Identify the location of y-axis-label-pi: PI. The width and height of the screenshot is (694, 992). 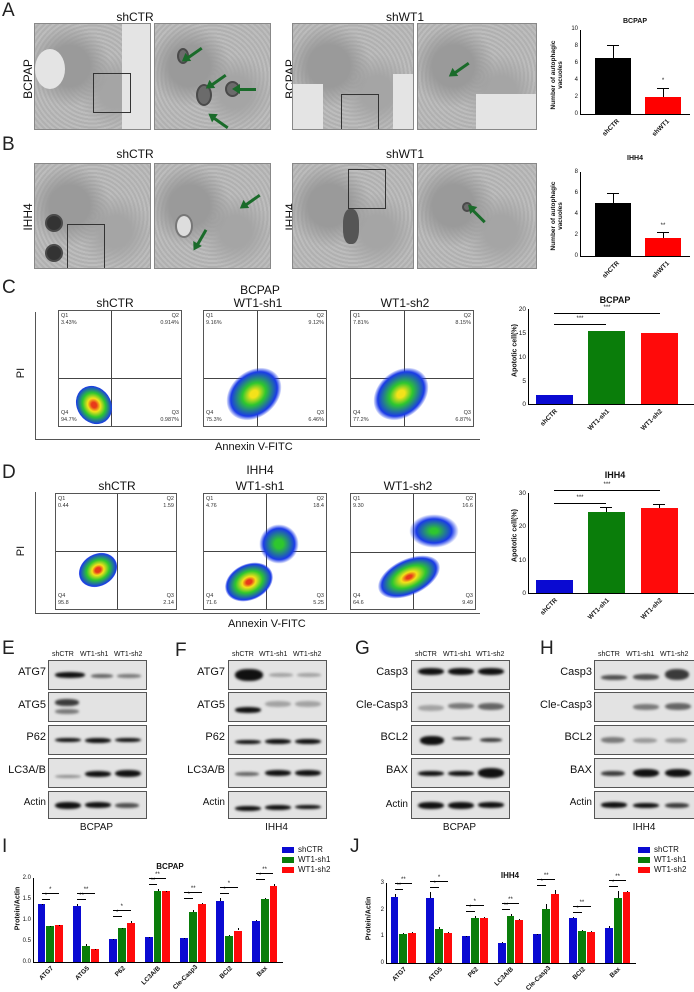
(21, 373).